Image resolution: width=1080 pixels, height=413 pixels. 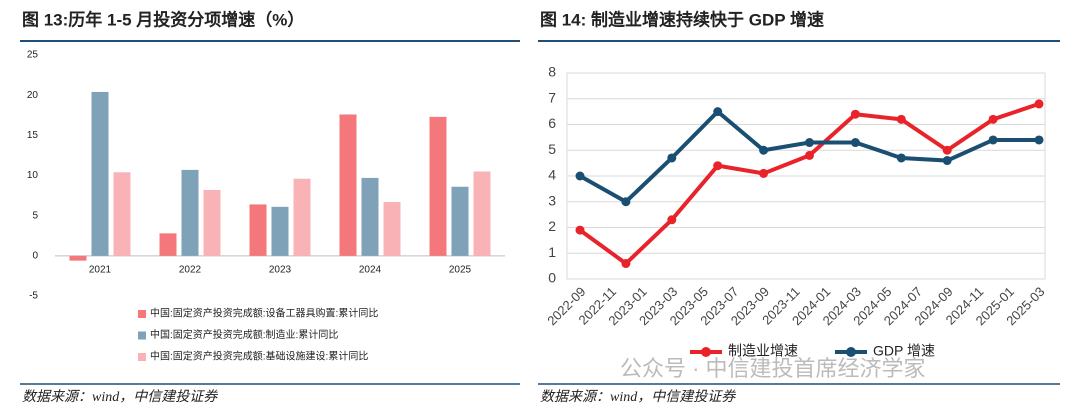 I want to click on x-tick-label: 2022, so click(x=190, y=269).